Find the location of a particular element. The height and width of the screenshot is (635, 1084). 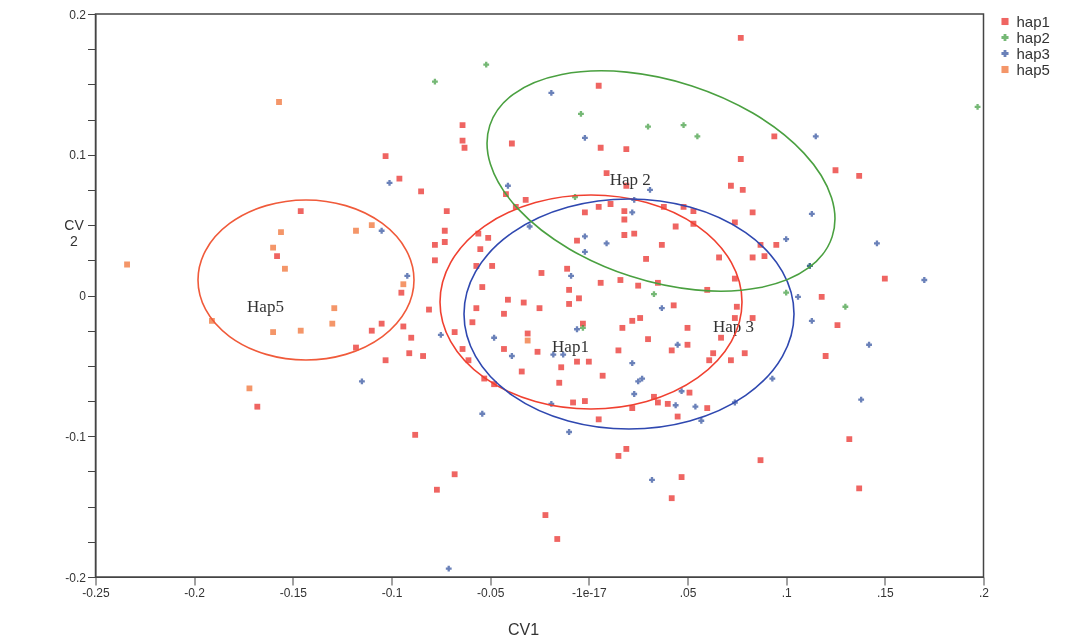

x-tick-label: -1e-17 is located at coordinates (589, 592).